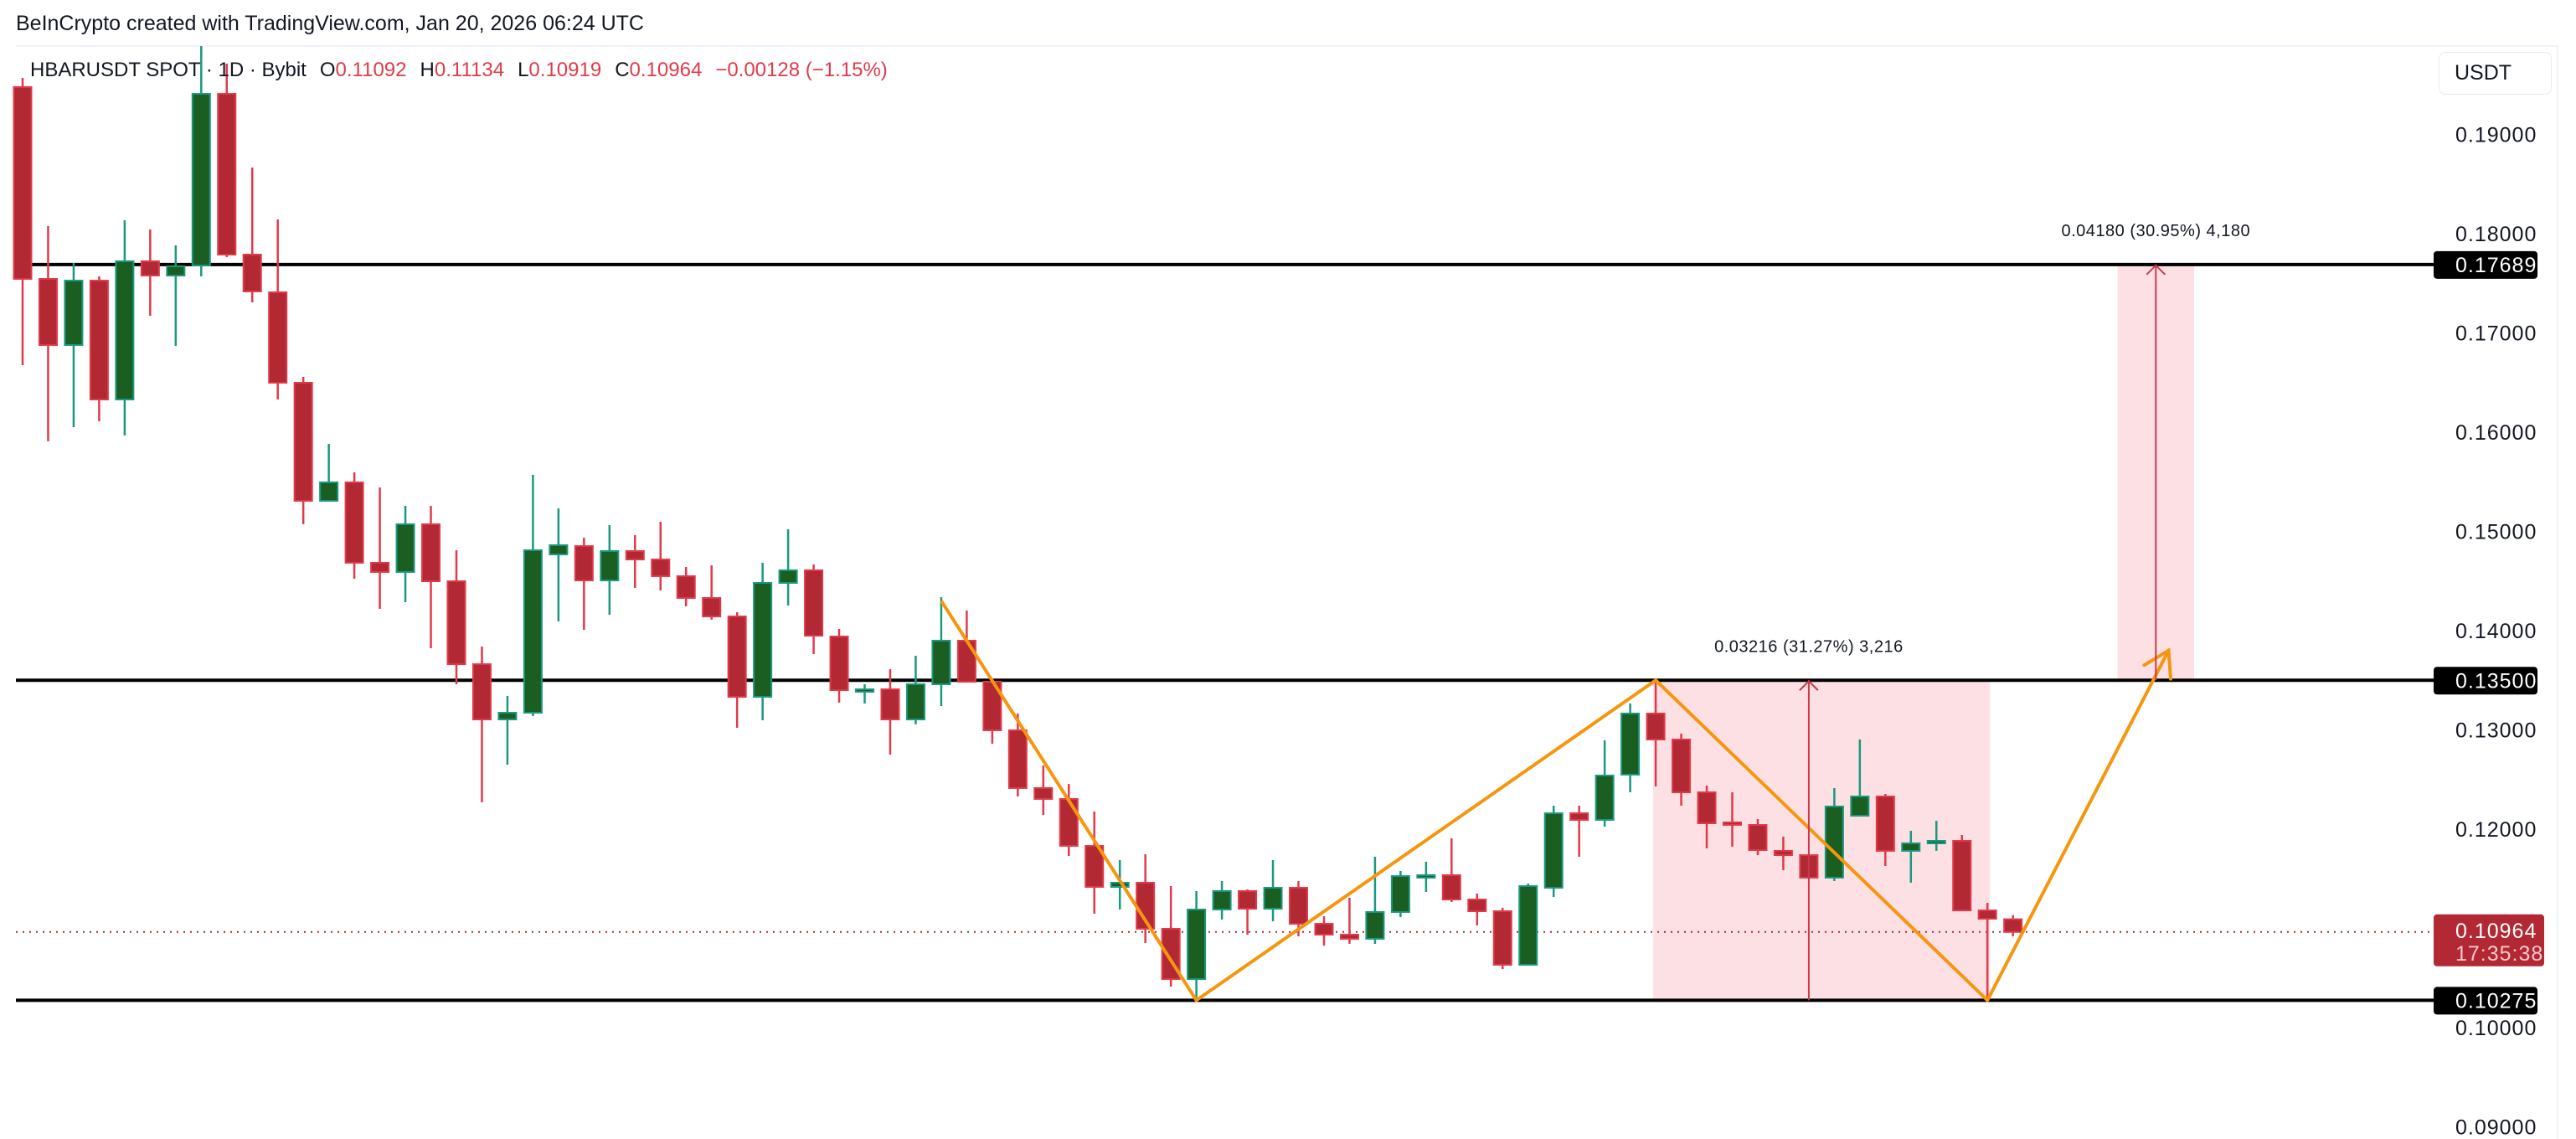  Describe the element at coordinates (801, 70) in the screenshot. I see `change-value: −0.00128 (−1.15%)` at that location.